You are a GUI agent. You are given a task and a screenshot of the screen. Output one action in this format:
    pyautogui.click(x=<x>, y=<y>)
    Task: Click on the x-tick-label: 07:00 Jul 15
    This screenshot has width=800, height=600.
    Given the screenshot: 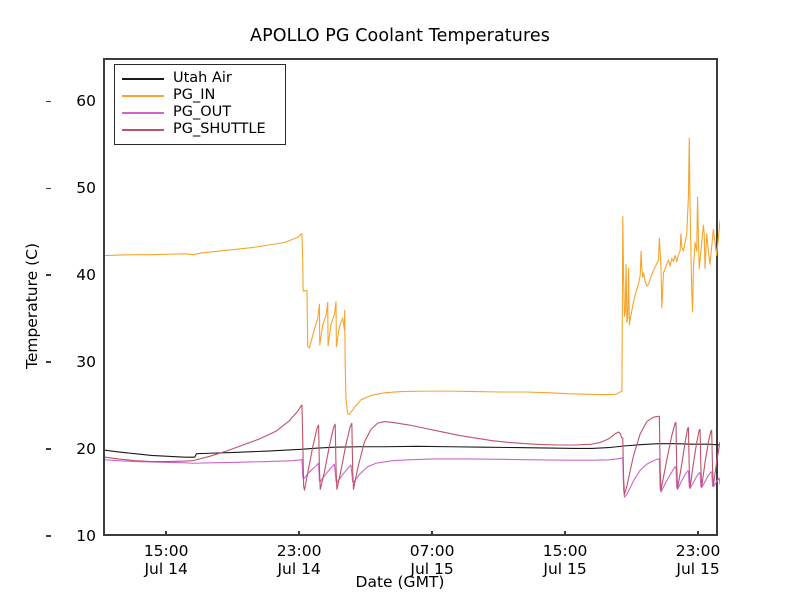 What is the action you would take?
    pyautogui.click(x=432, y=560)
    